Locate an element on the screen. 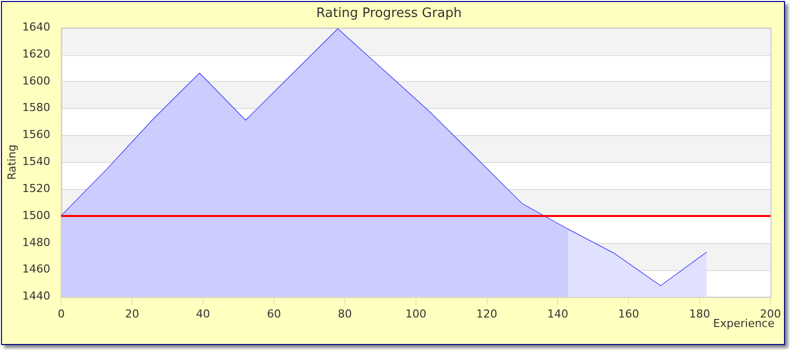 This screenshot has height=350, width=790. x-tick-label: 160 is located at coordinates (629, 313).